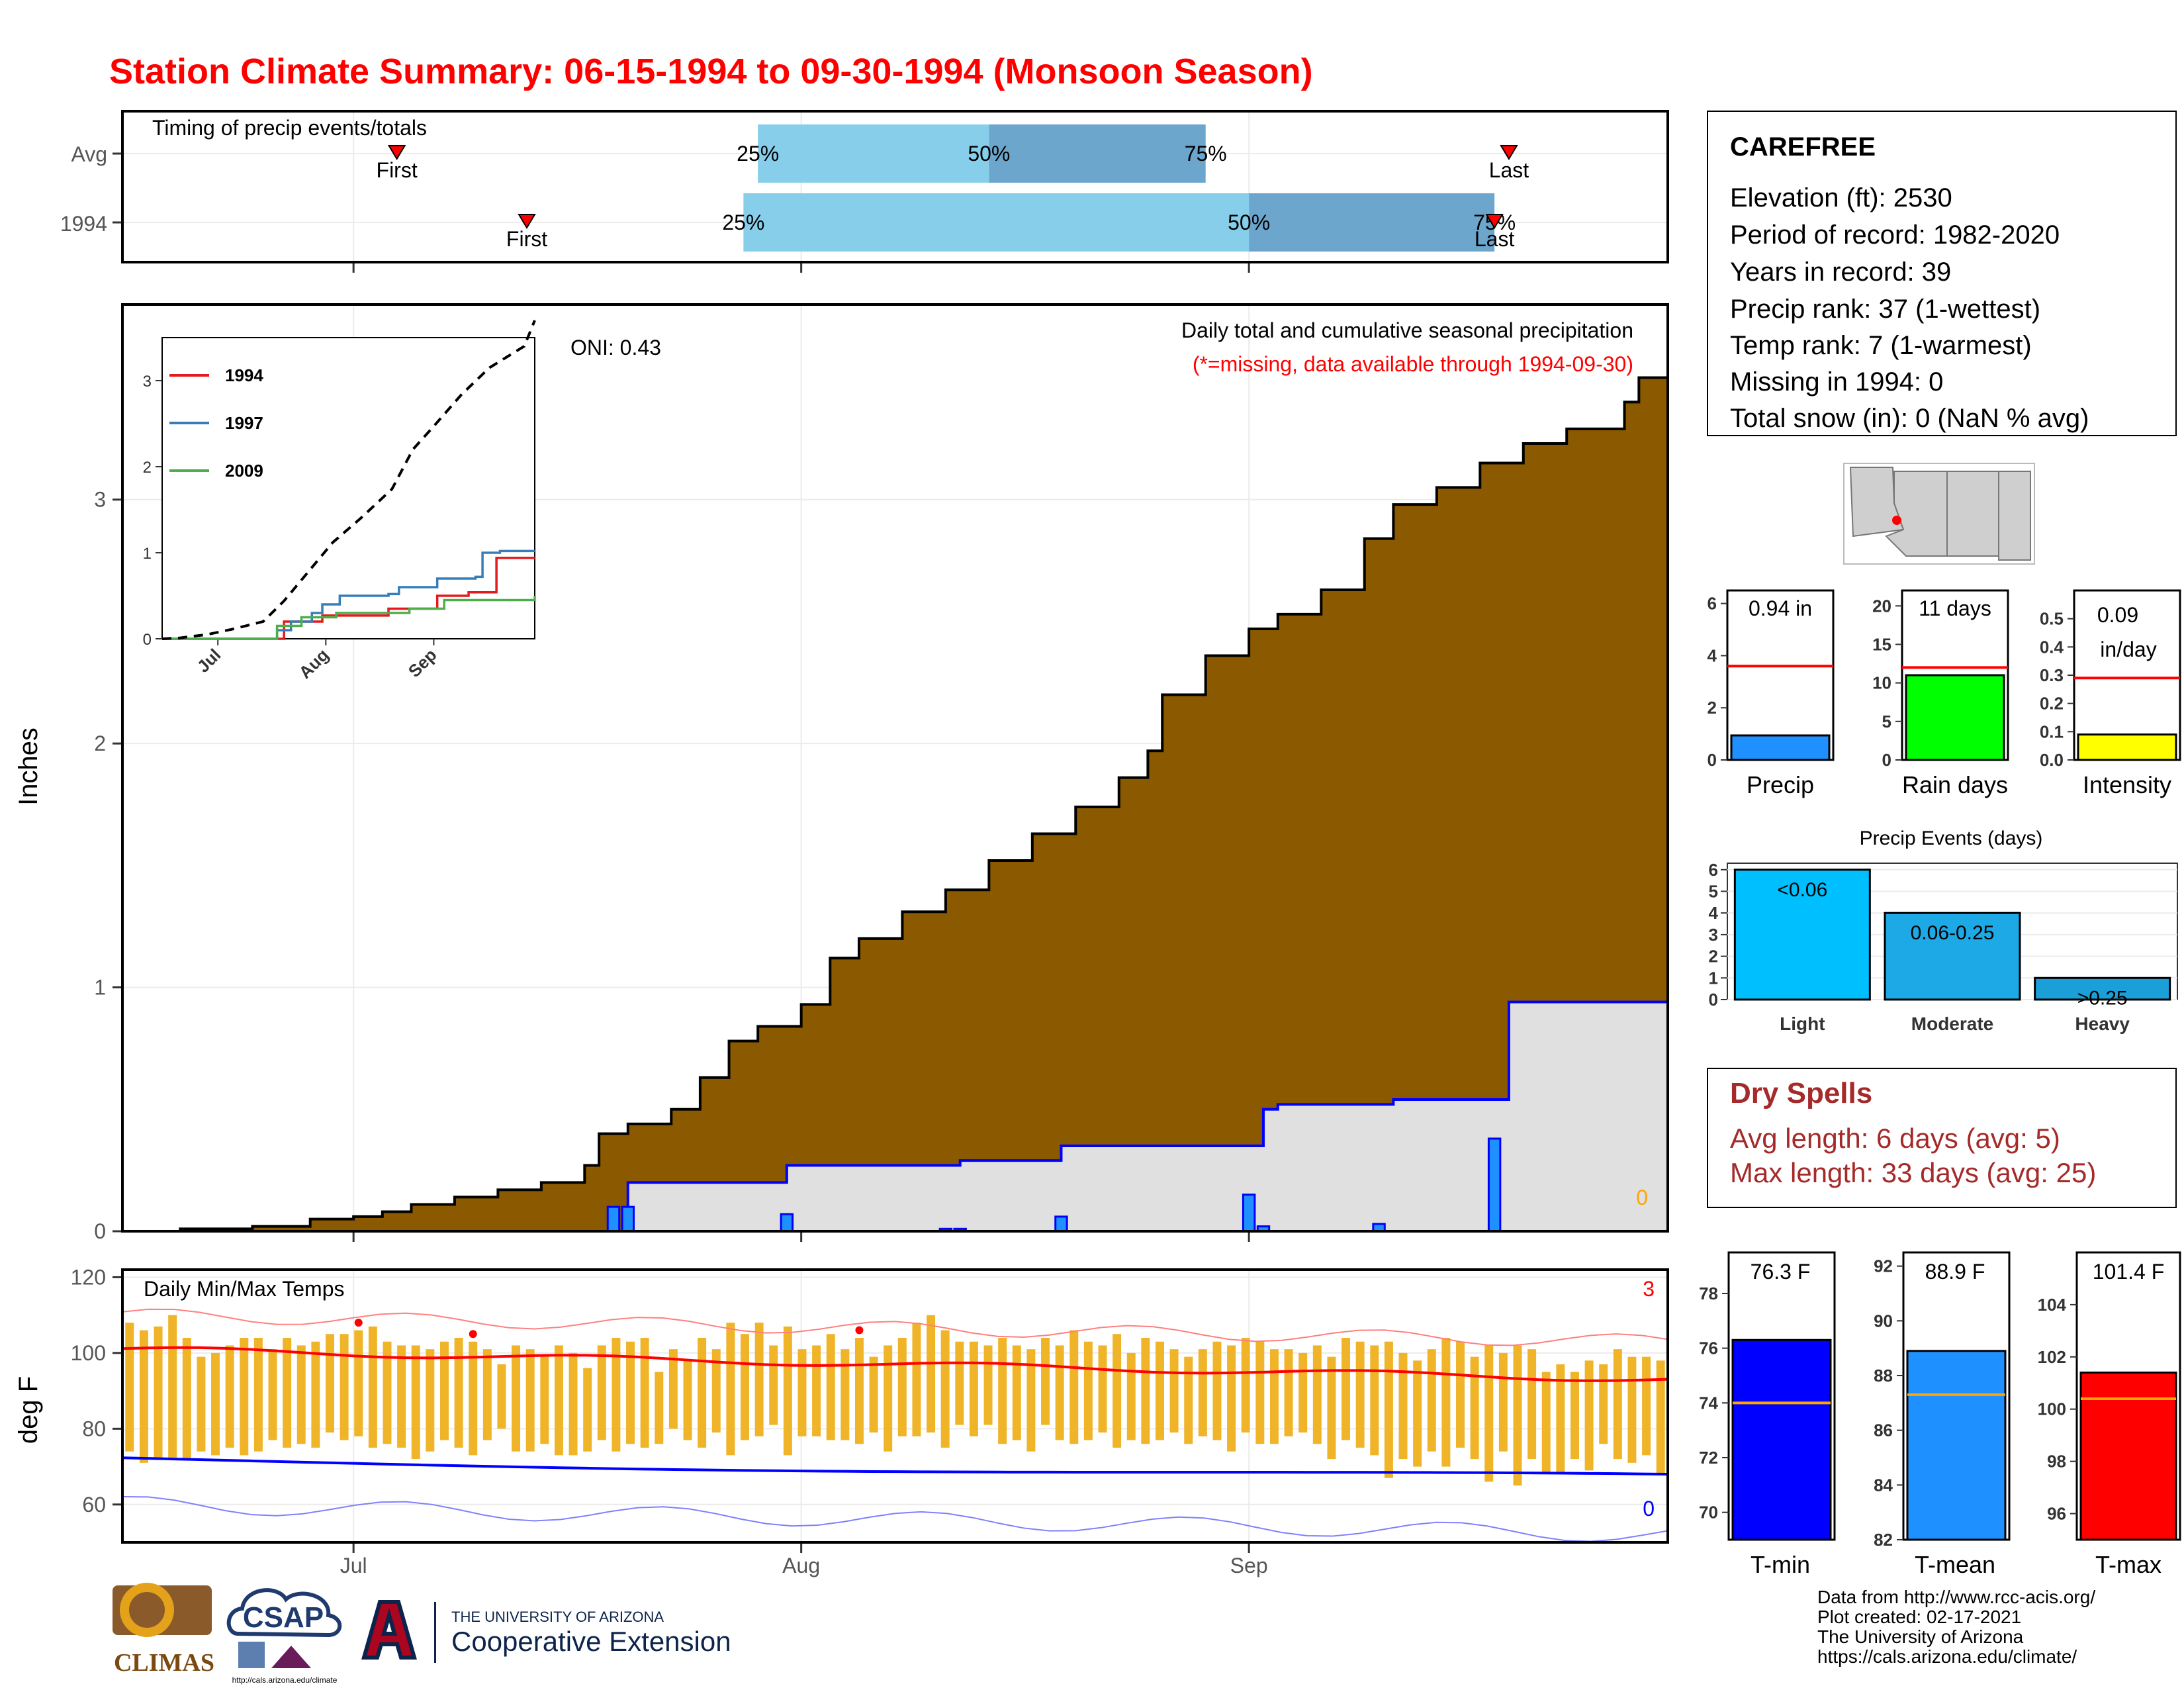 The width and height of the screenshot is (2184, 1688). What do you see at coordinates (527, 221) in the screenshot?
I see `timing-marker-first` at bounding box center [527, 221].